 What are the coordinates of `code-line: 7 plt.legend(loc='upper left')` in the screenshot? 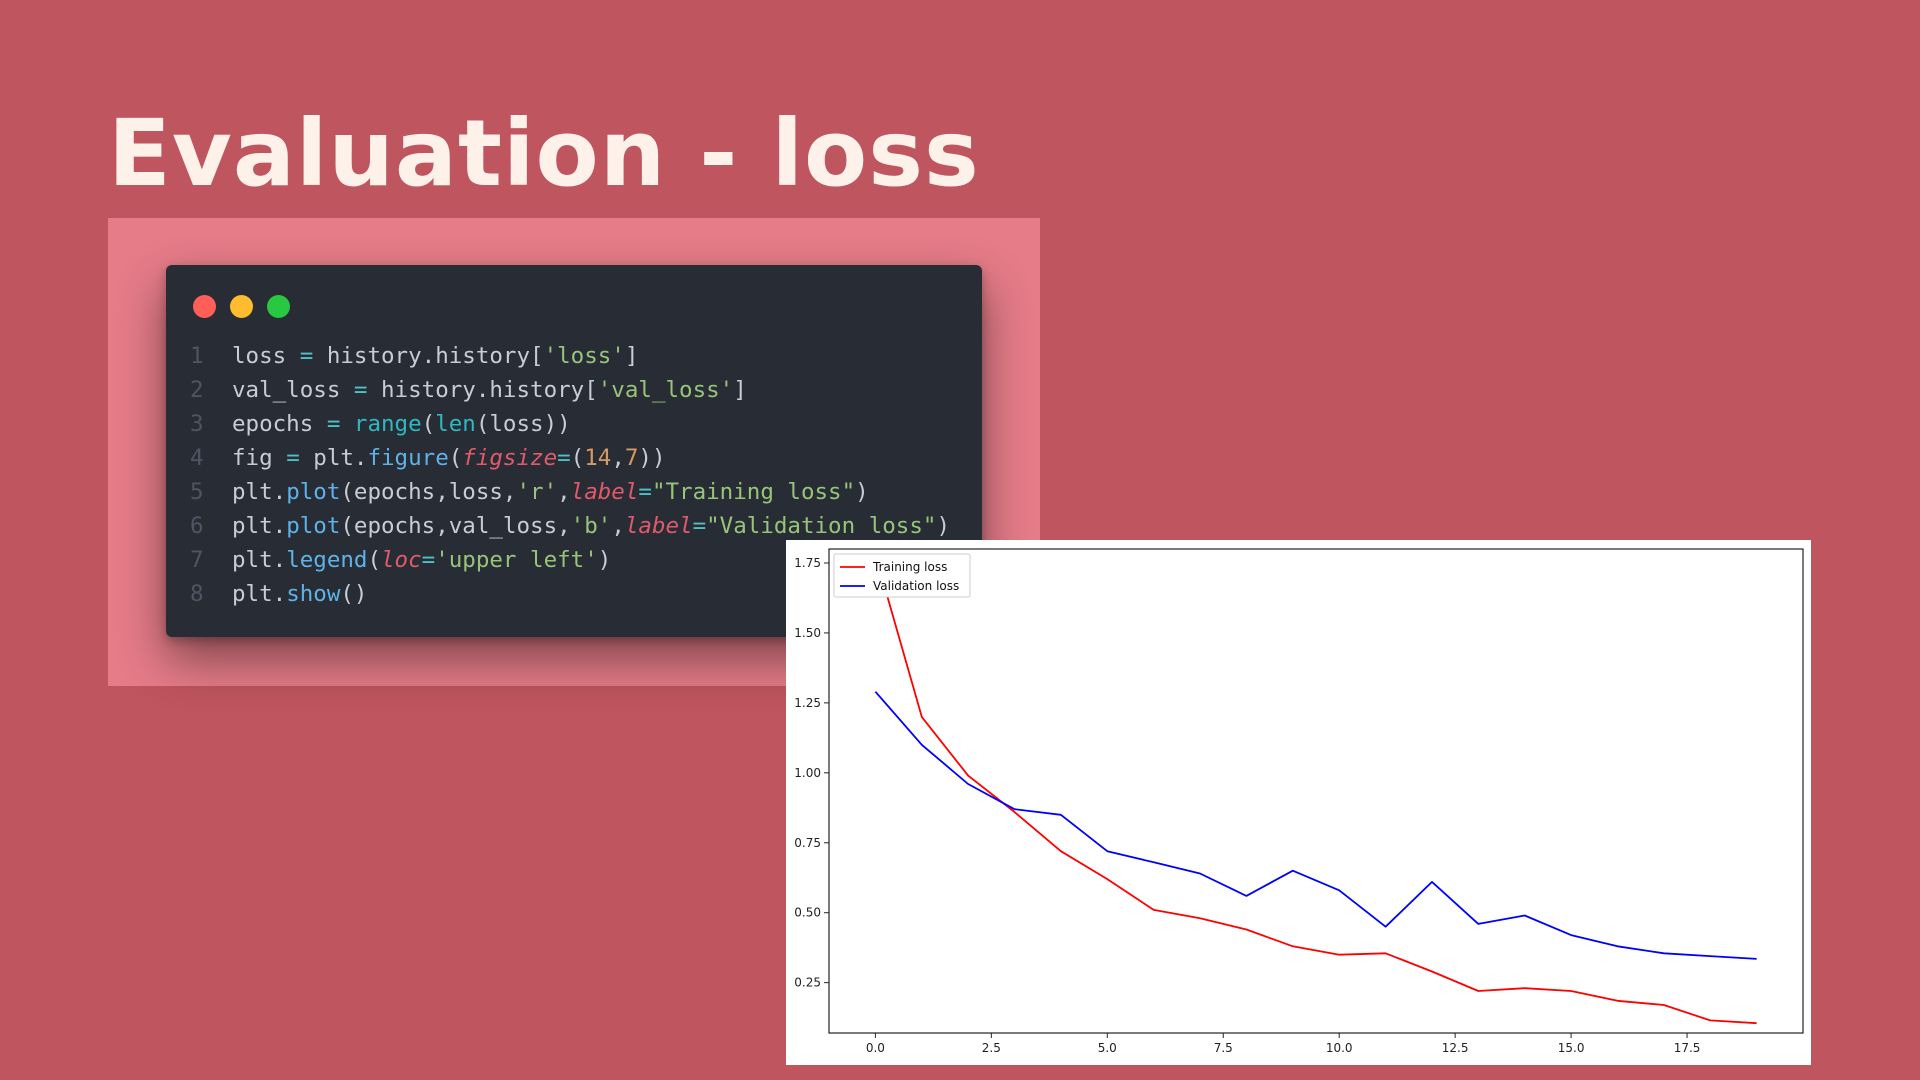 It's located at (570, 560).